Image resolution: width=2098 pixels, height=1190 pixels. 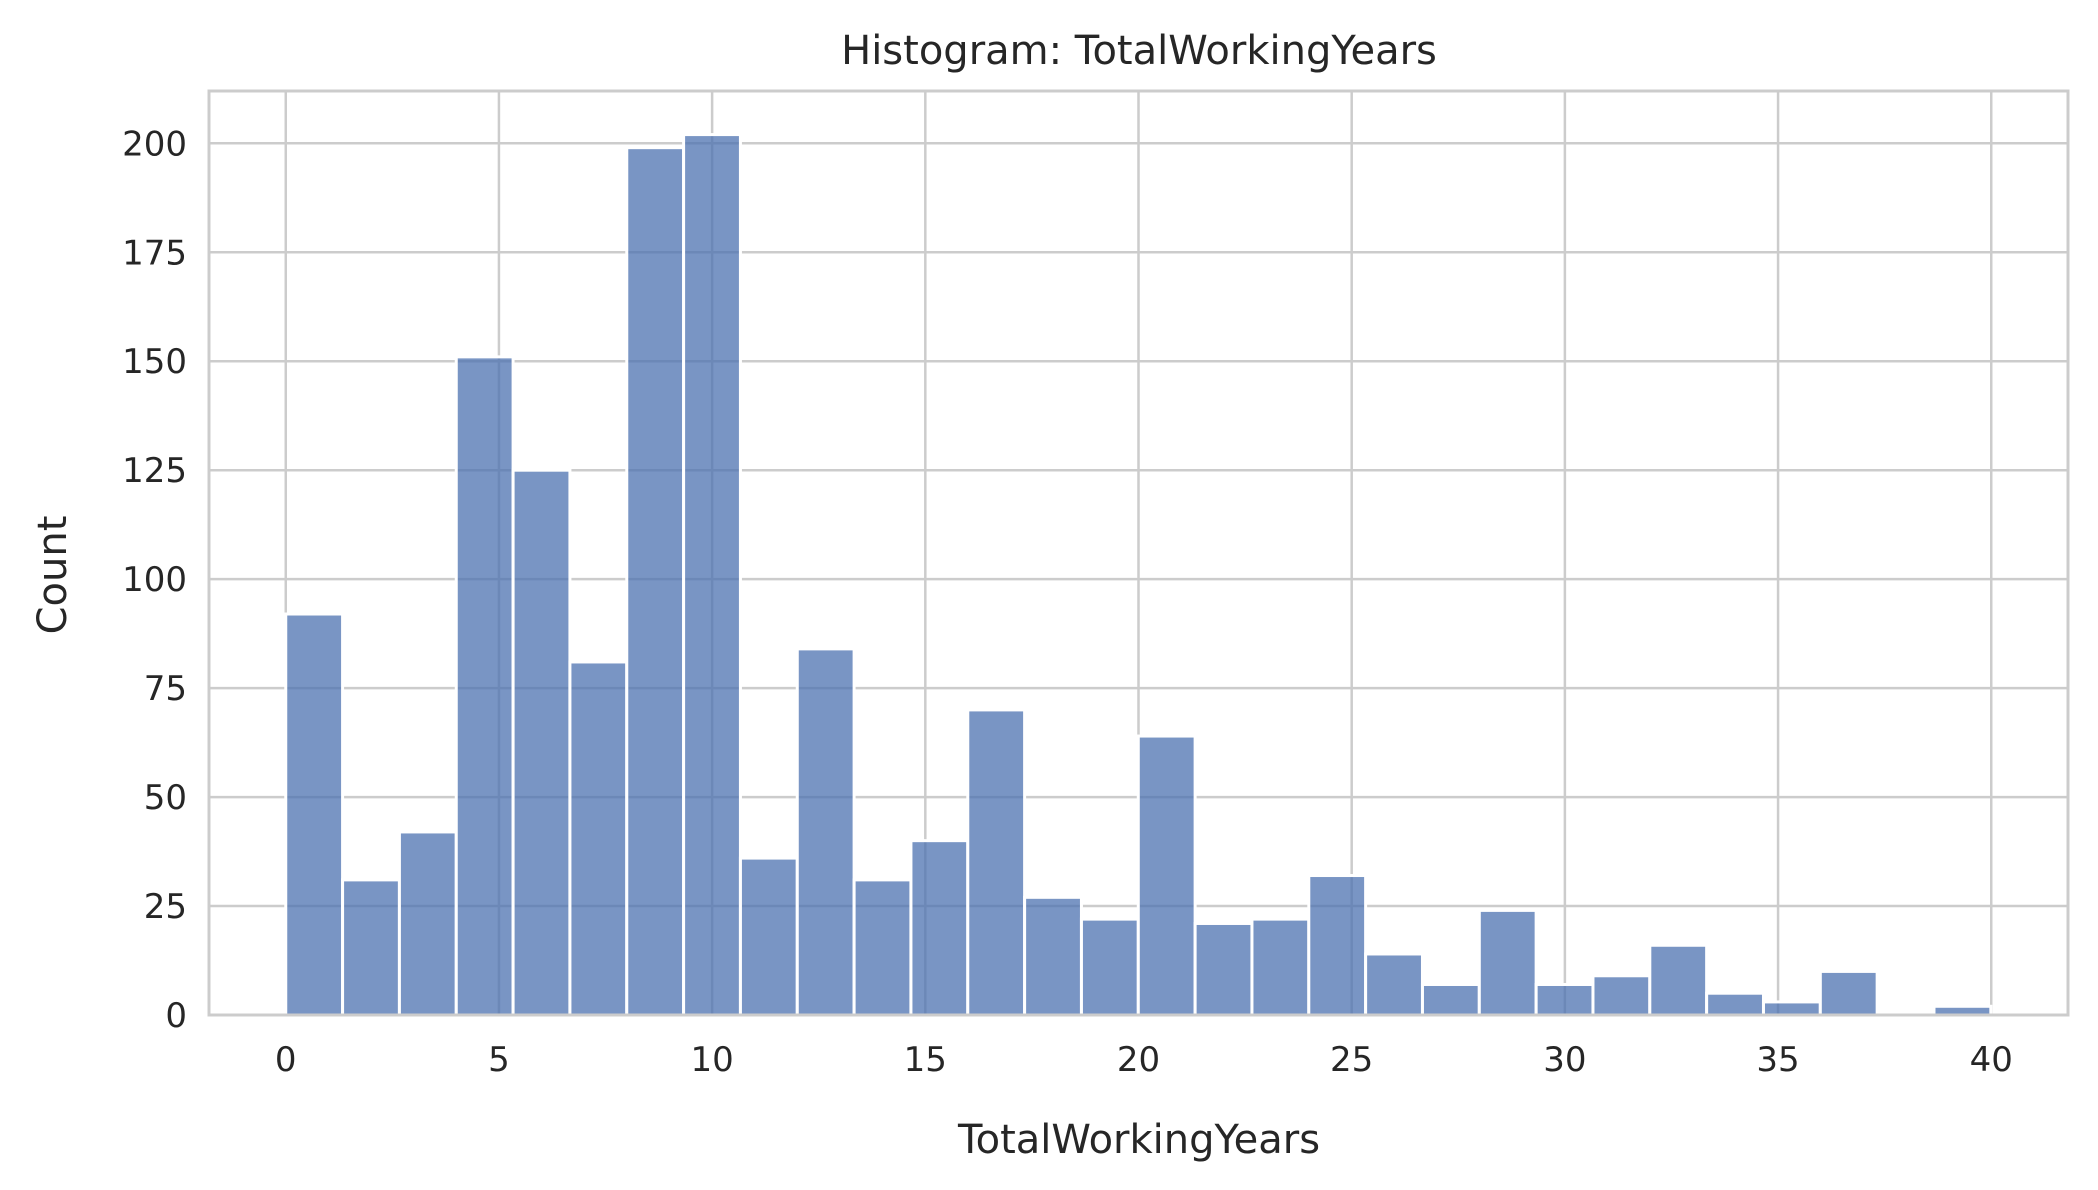 What do you see at coordinates (154, 362) in the screenshot?
I see `y-tick-label: 150` at bounding box center [154, 362].